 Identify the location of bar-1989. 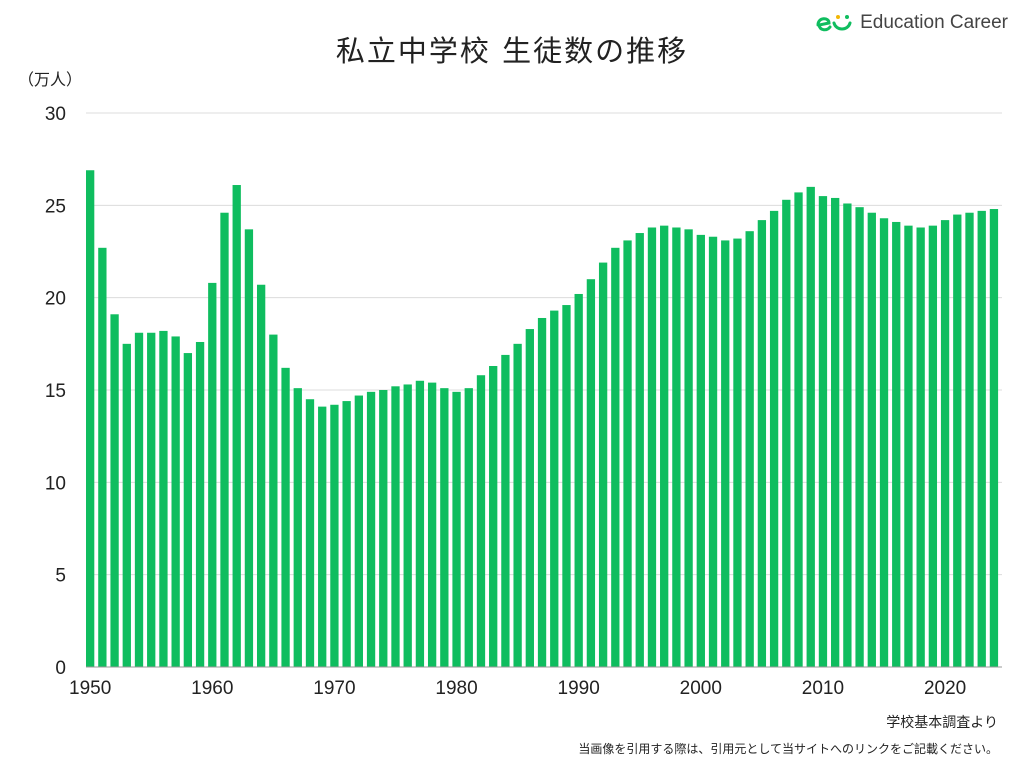
(566, 486).